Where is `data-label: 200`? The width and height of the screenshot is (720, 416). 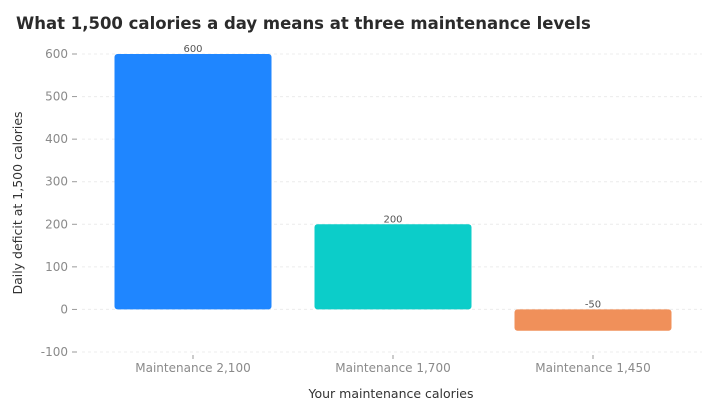 data-label: 200 is located at coordinates (392, 219).